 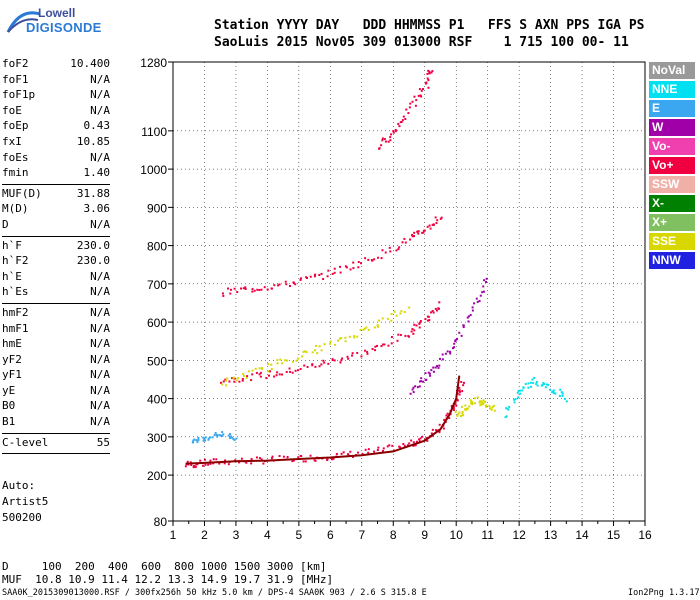 What do you see at coordinates (645, 535) in the screenshot?
I see `x-tick-label: 16` at bounding box center [645, 535].